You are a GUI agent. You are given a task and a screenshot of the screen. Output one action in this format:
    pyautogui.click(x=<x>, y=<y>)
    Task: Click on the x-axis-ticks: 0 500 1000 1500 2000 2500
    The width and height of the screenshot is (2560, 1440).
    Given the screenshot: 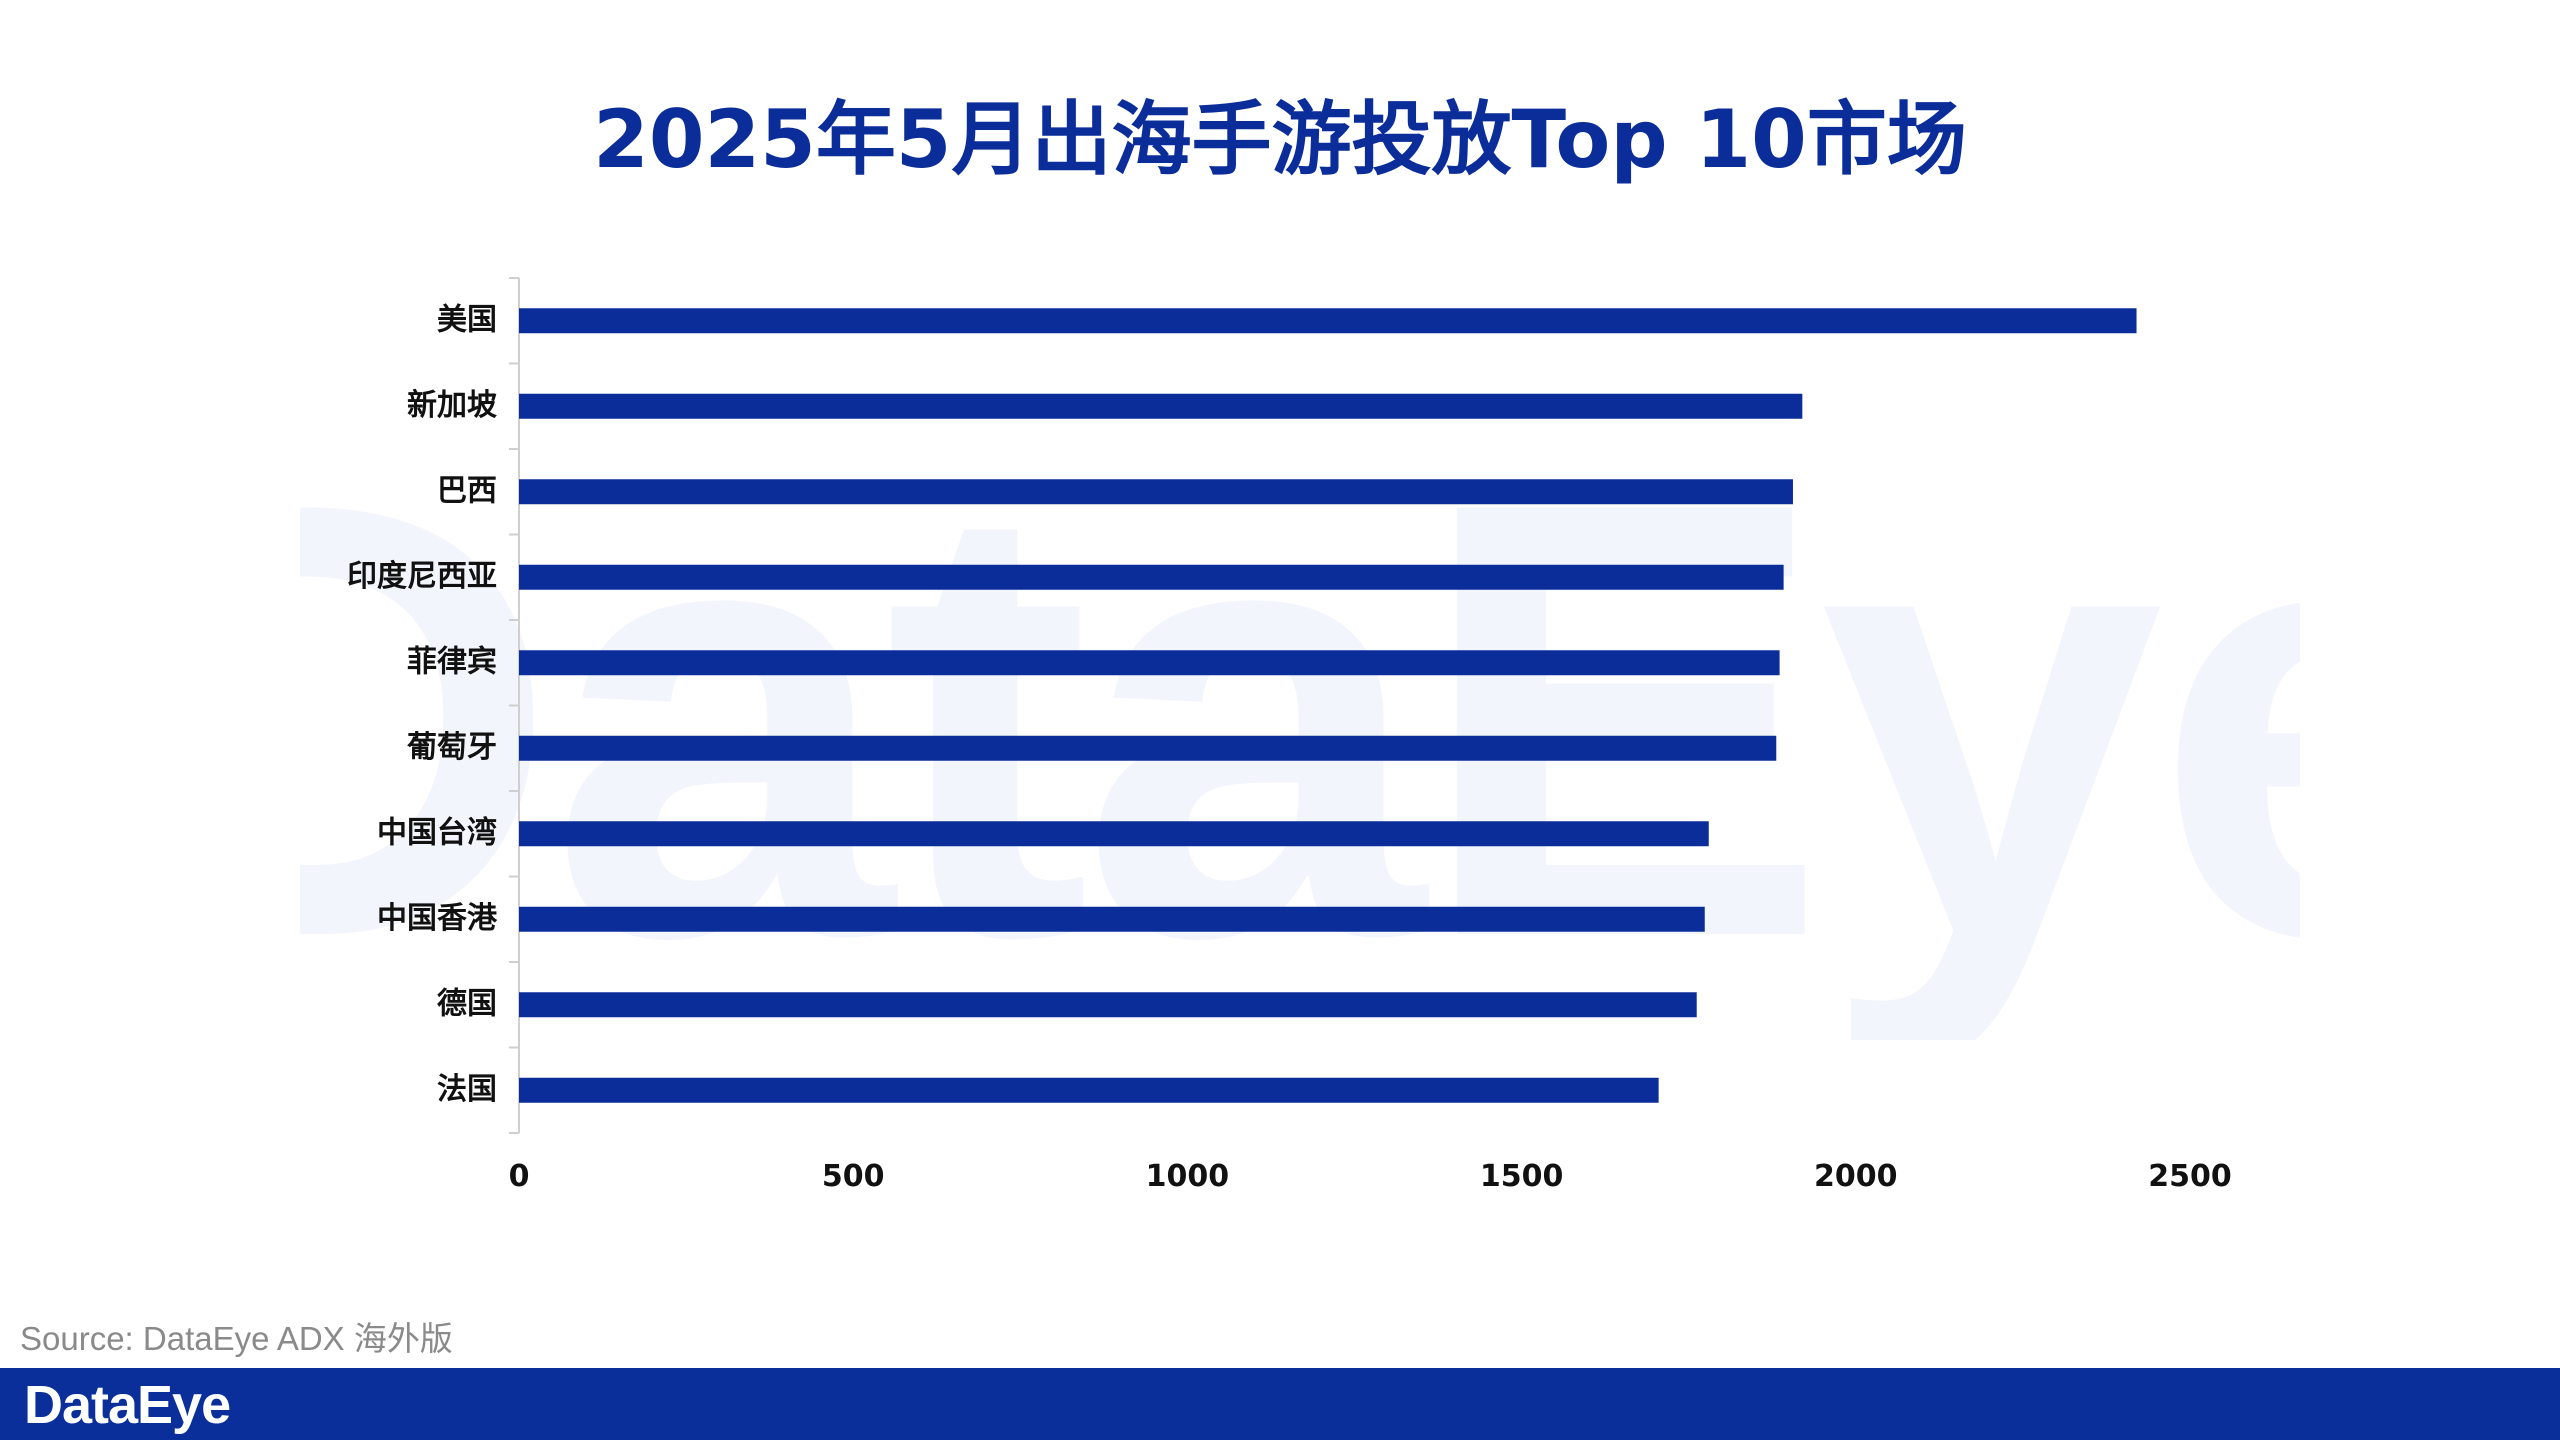 What is the action you would take?
    pyautogui.click(x=1370, y=1176)
    